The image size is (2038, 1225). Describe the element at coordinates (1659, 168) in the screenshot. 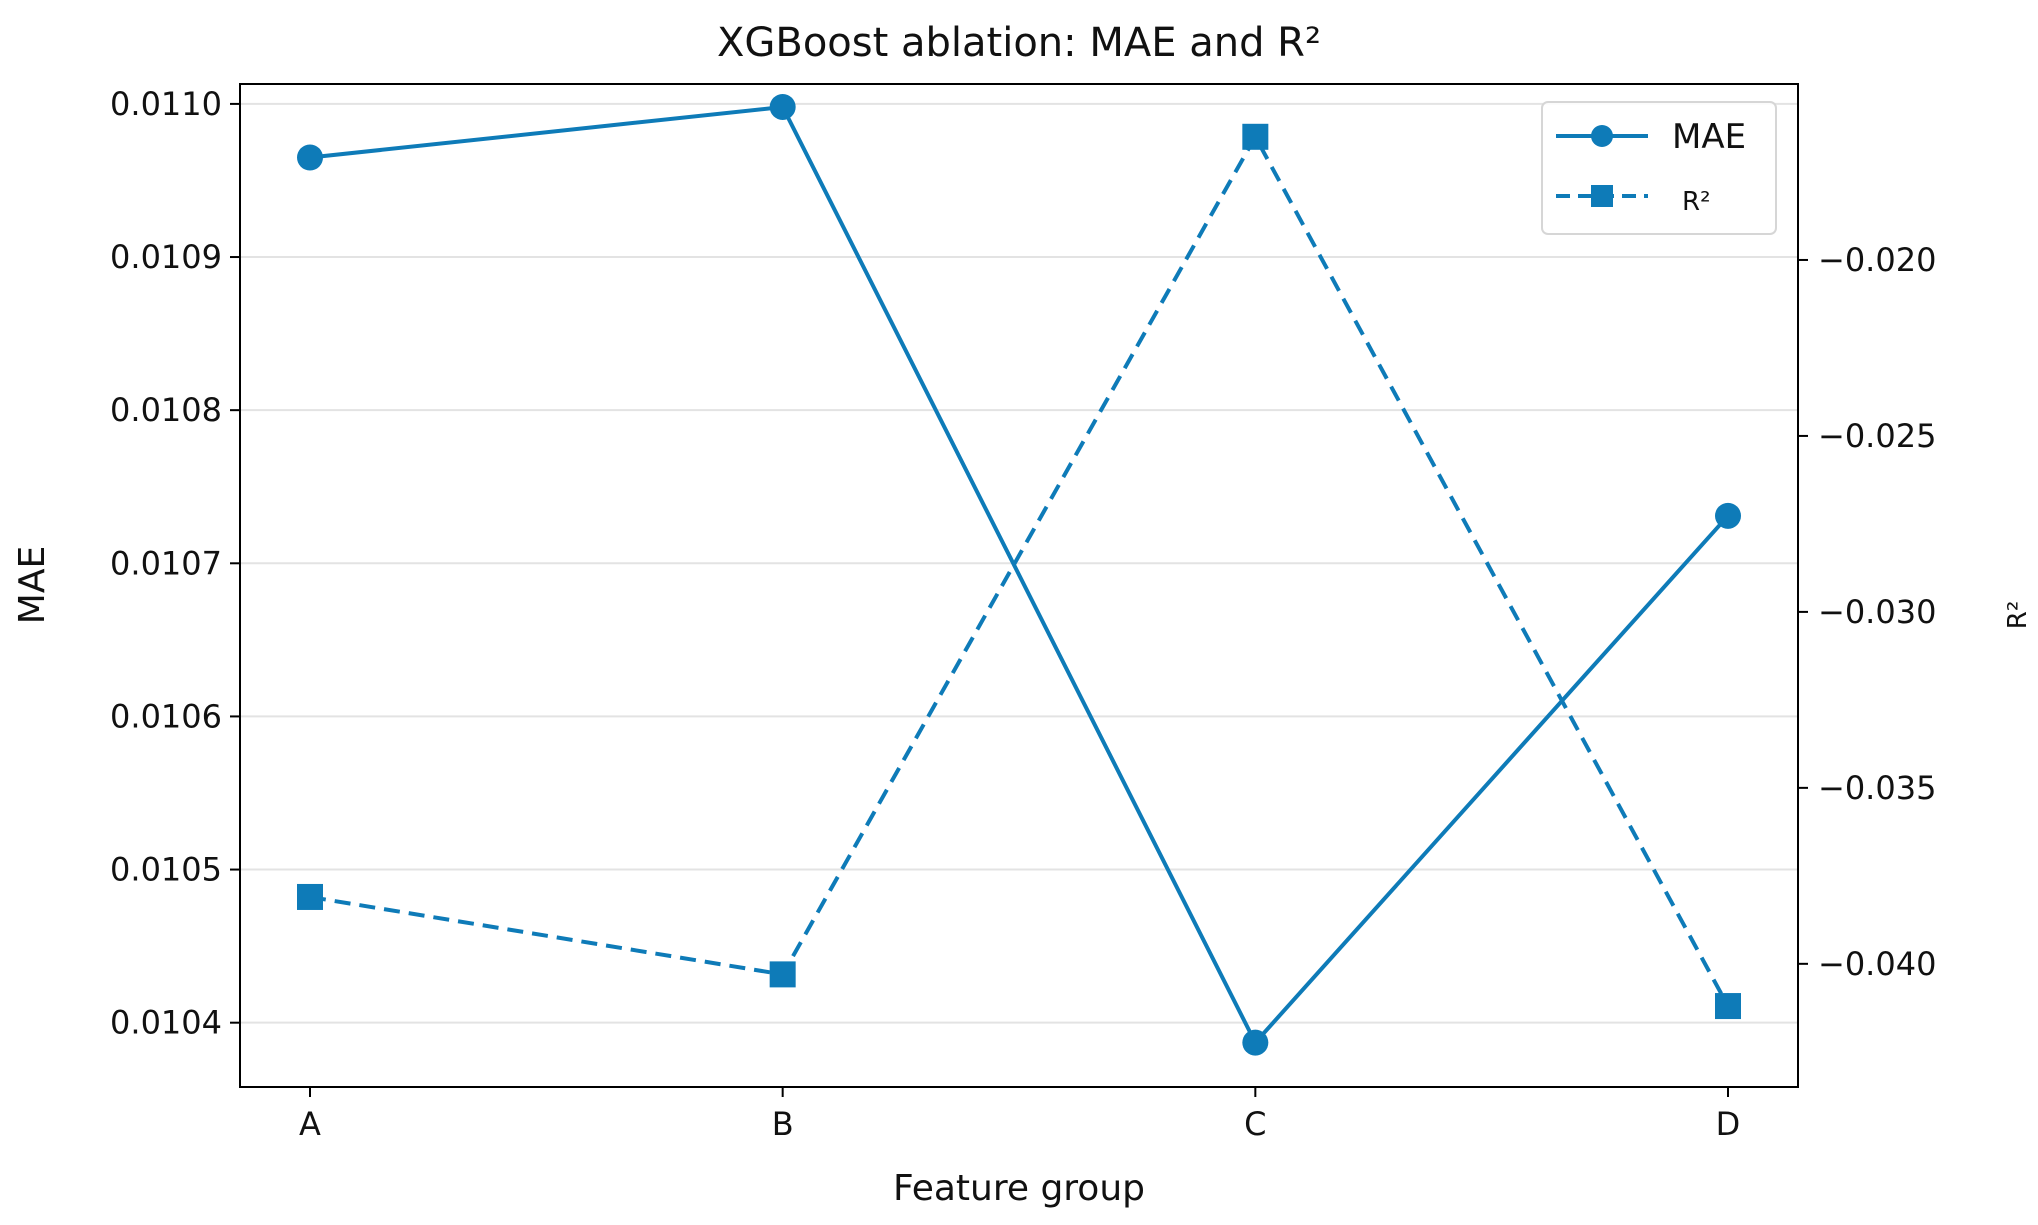

I see `legend: MAE R²` at that location.